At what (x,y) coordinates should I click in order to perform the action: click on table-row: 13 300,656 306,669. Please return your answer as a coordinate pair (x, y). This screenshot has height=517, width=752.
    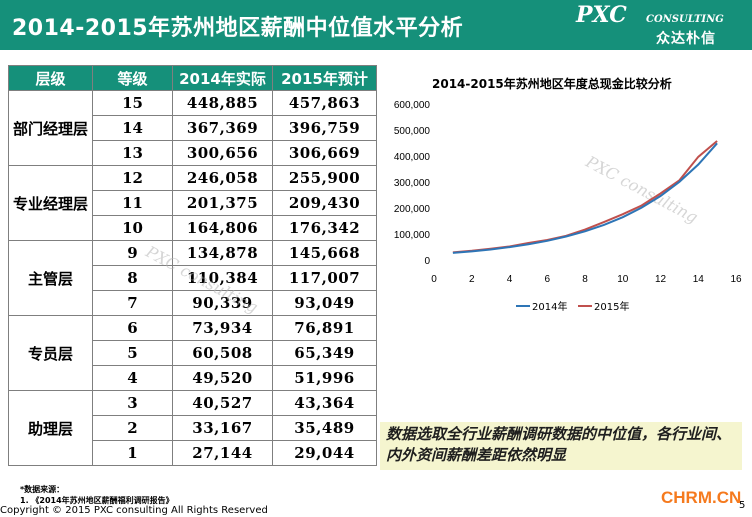
    Looking at the image, I should click on (193, 153).